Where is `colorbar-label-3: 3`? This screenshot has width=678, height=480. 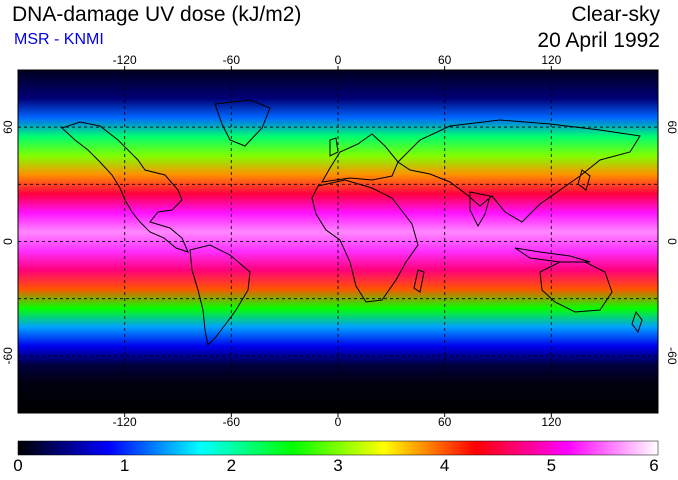 colorbar-label-3: 3 is located at coordinates (338, 465).